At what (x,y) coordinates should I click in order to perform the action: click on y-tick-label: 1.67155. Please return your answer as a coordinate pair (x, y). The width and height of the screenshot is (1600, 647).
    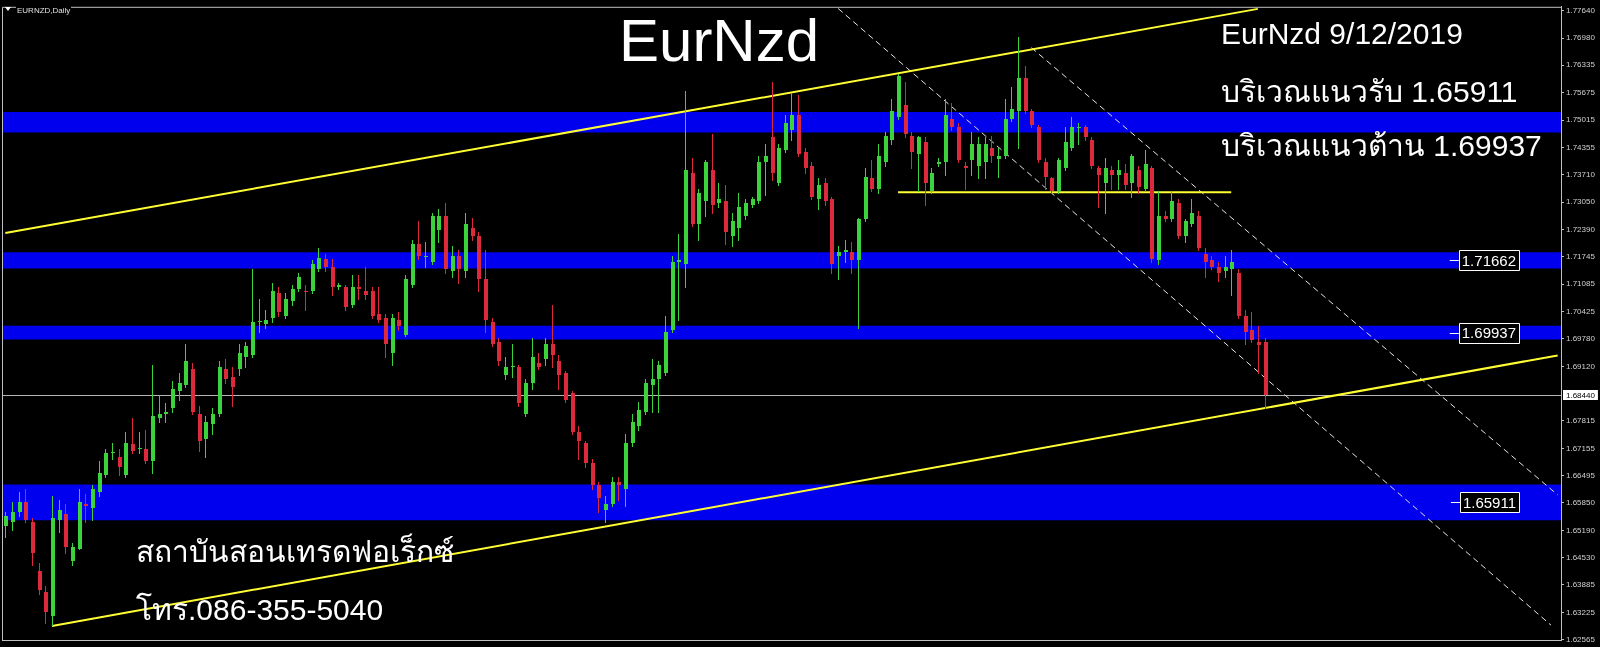
    Looking at the image, I should click on (1581, 448).